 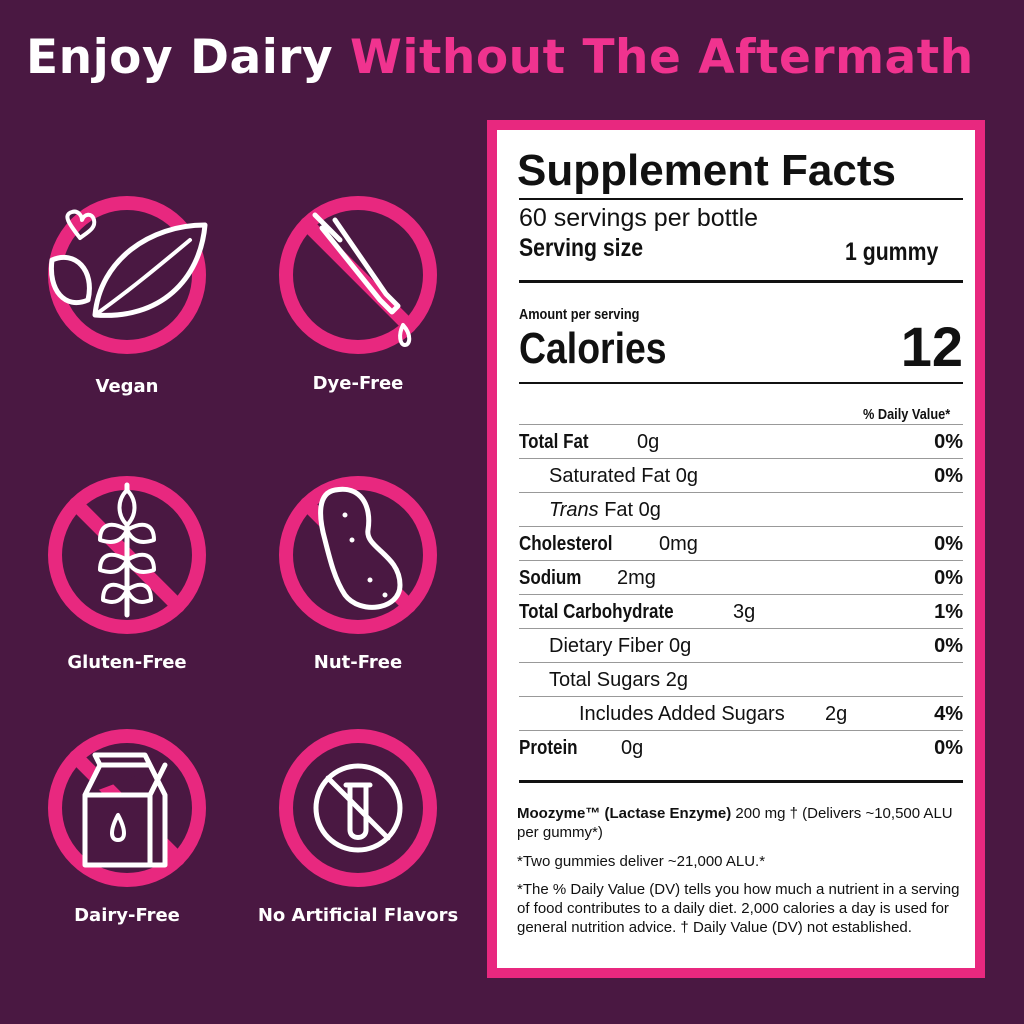 What do you see at coordinates (636, 578) in the screenshot?
I see `amount: 2mg` at bounding box center [636, 578].